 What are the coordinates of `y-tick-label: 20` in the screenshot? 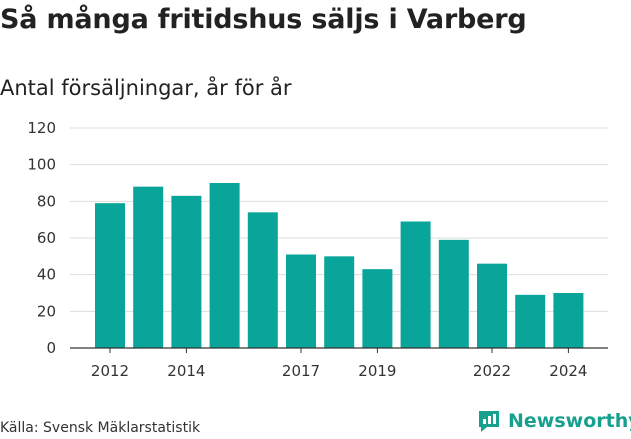 It's located at (46, 311).